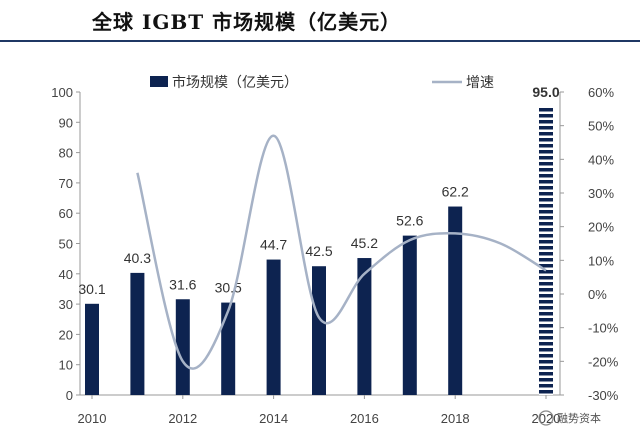 This screenshot has width=640, height=439. What do you see at coordinates (69, 395) in the screenshot?
I see `y-left-tick-label: 0` at bounding box center [69, 395].